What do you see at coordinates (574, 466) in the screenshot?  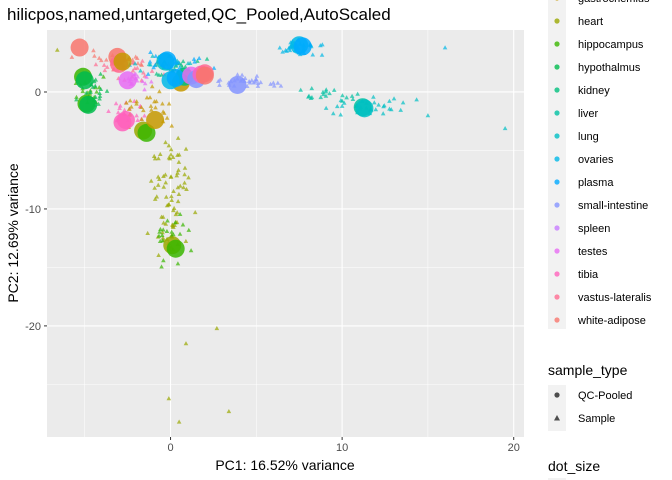 I see `legend-title: dot_size` at bounding box center [574, 466].